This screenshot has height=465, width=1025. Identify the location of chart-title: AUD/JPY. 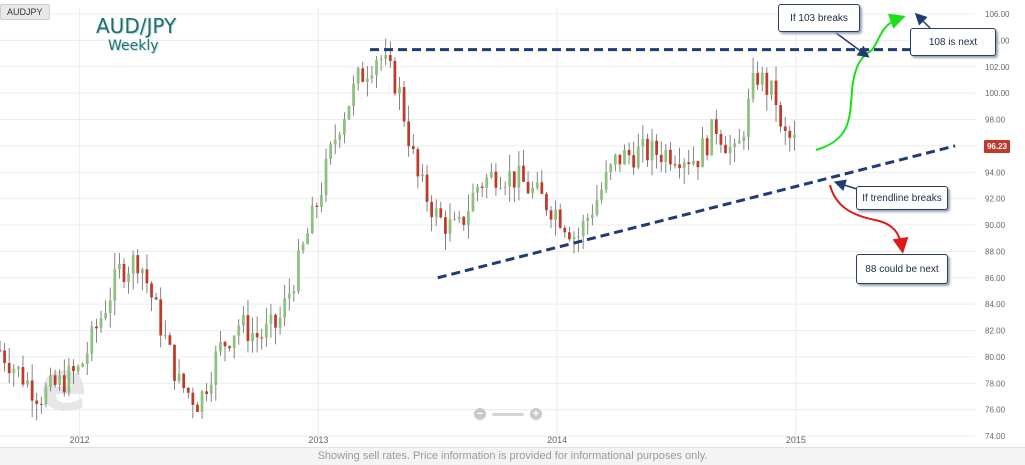
(136, 26).